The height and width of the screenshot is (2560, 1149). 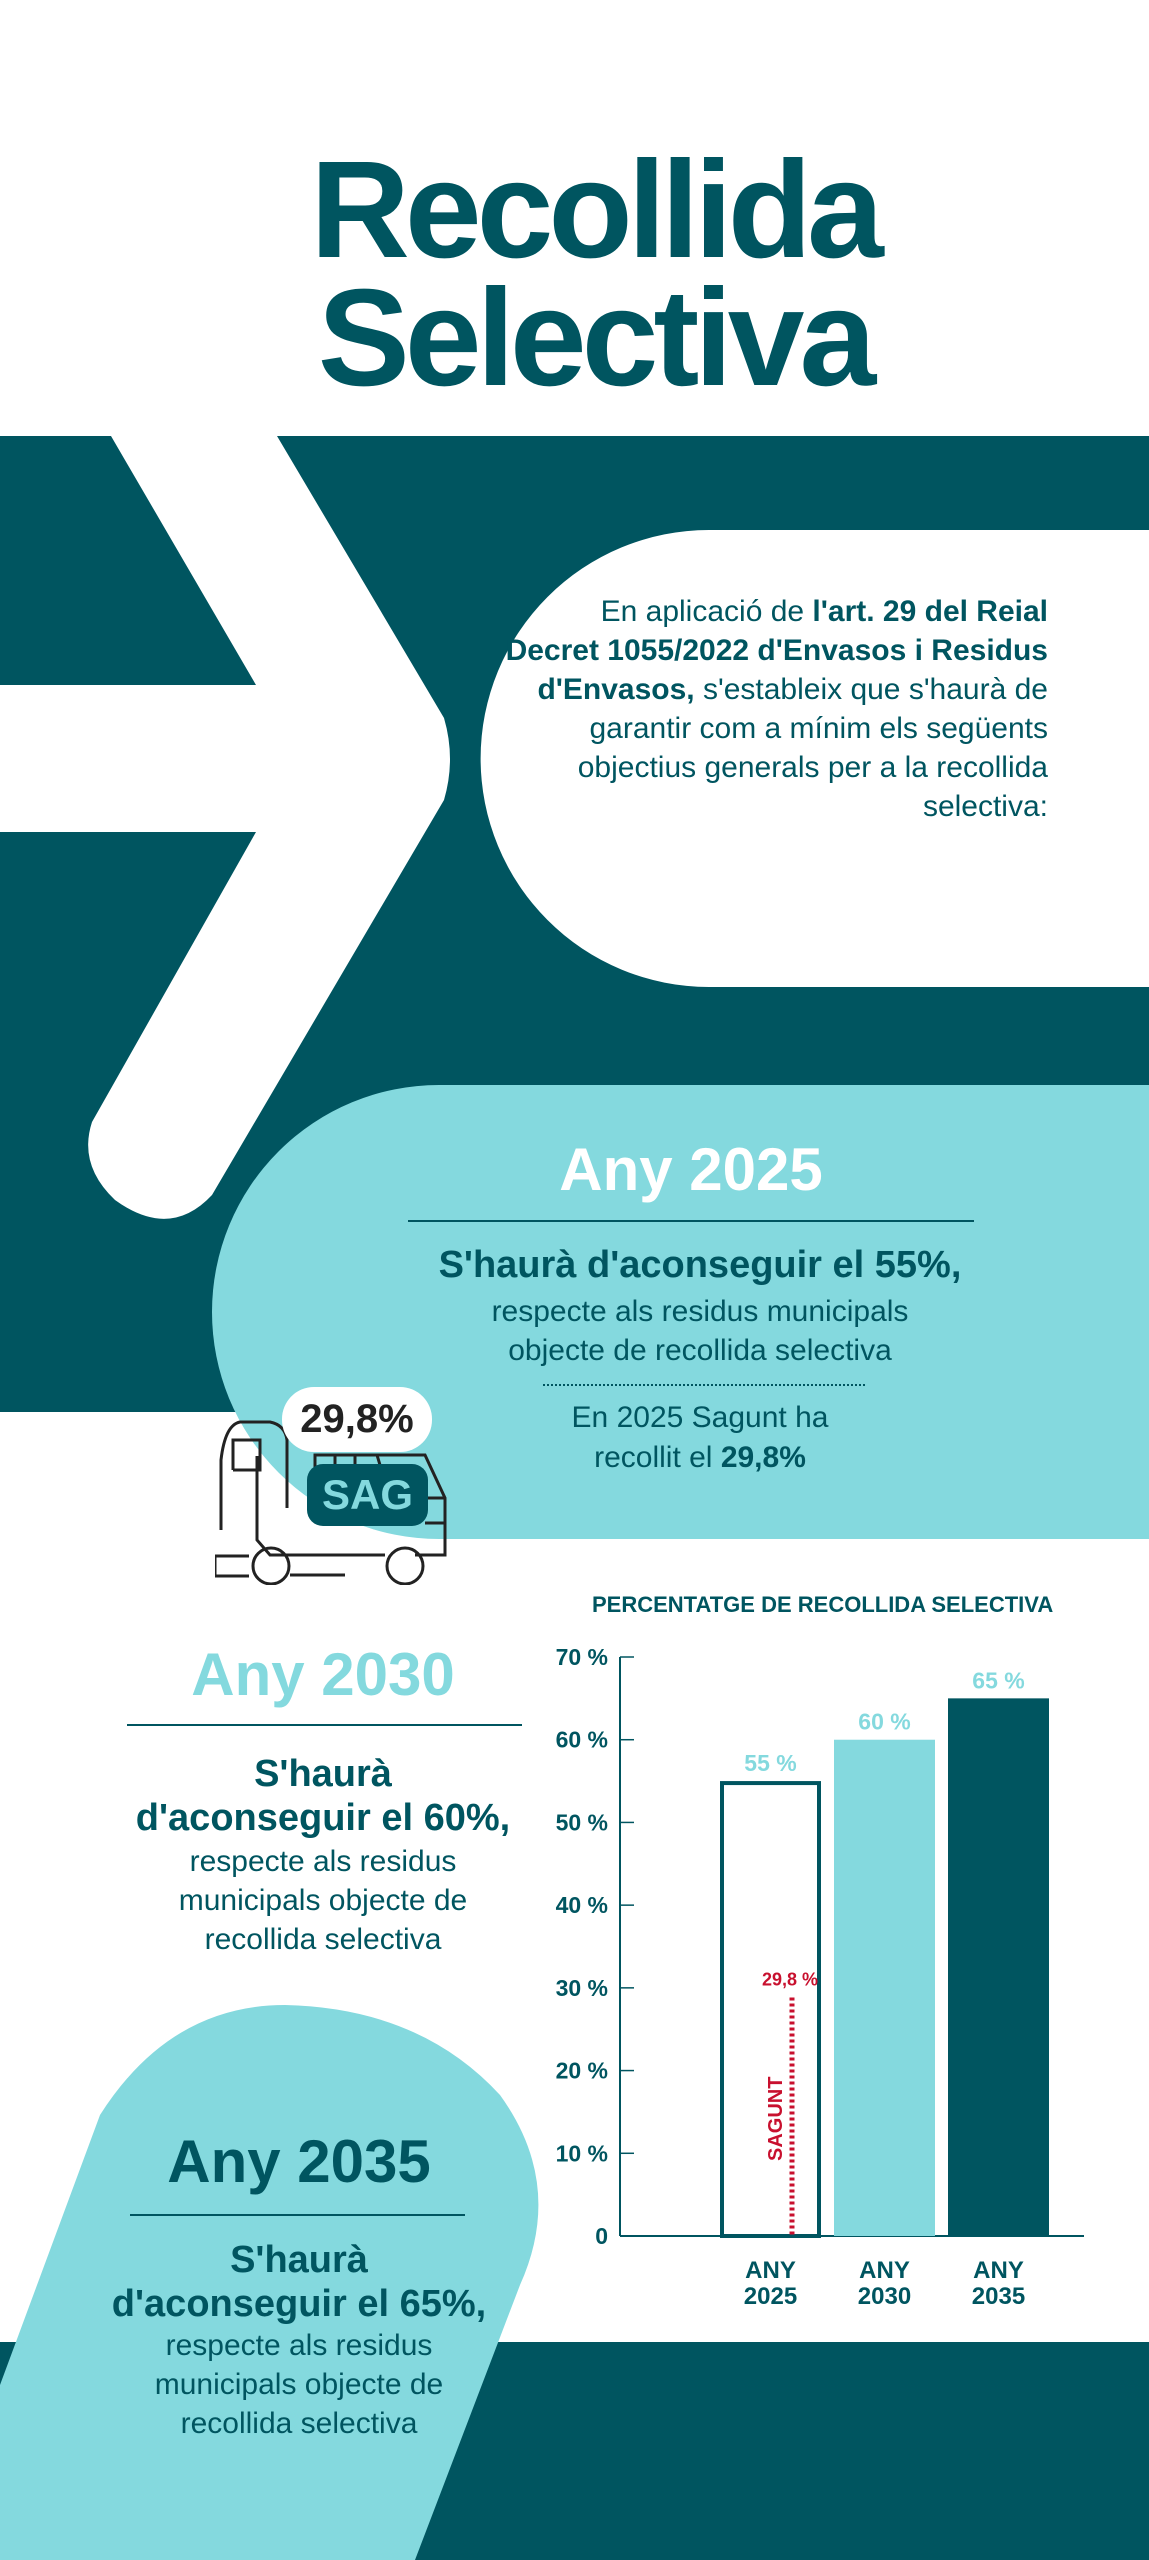 I want to click on category-label: 2025, so click(x=770, y=2296).